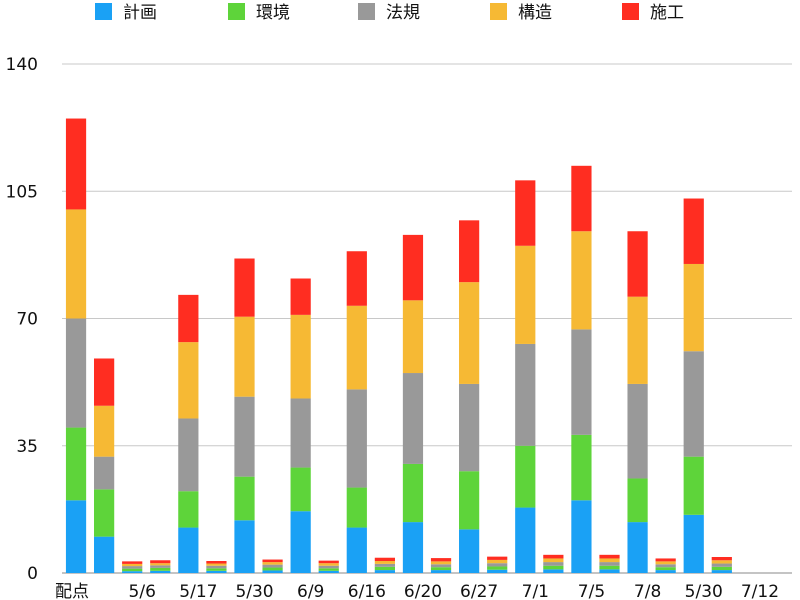 The image size is (800, 600). I want to click on x-tick-label: 7/12, so click(760, 591).